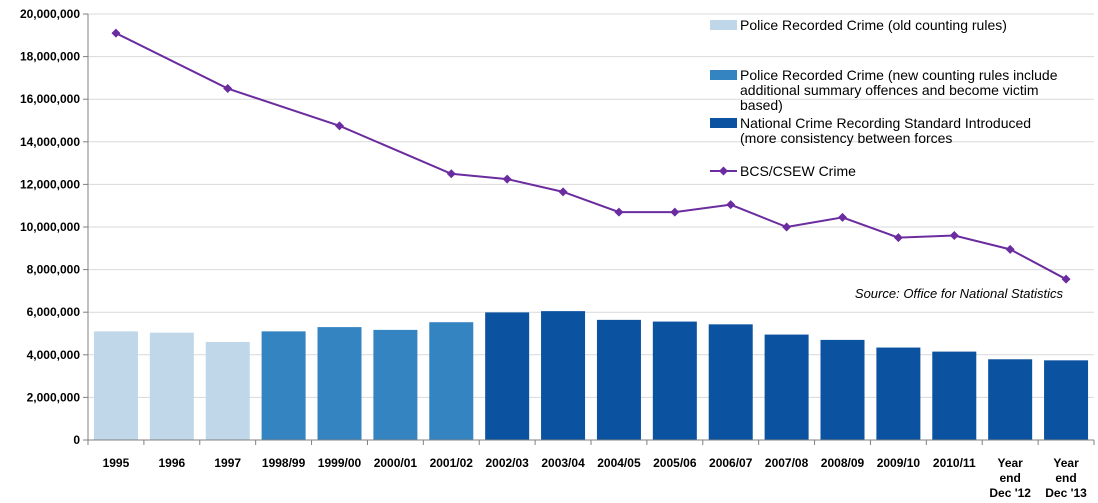 This screenshot has width=1098, height=503. Describe the element at coordinates (452, 463) in the screenshot. I see `x-tick-label: 2001/02` at that location.